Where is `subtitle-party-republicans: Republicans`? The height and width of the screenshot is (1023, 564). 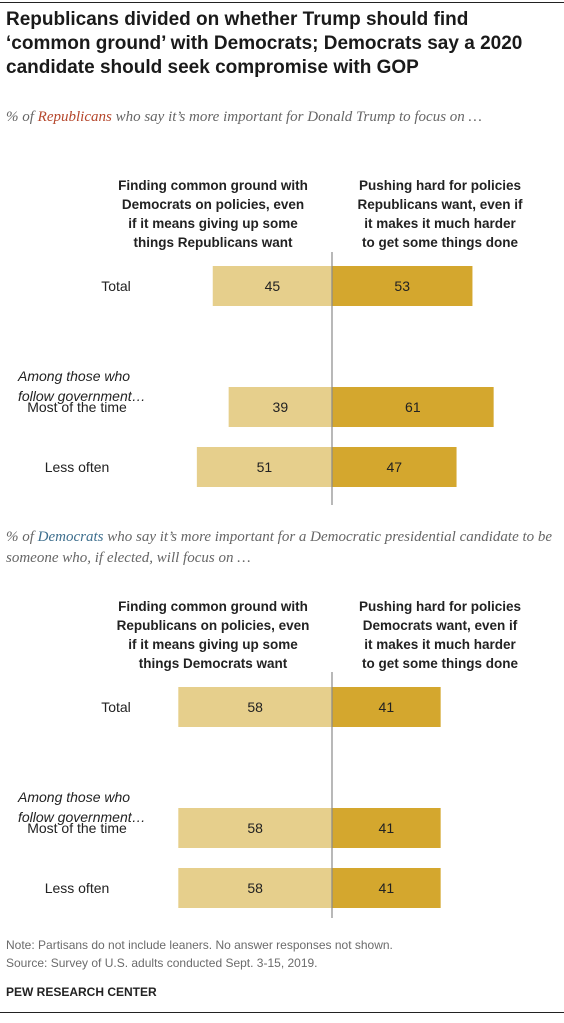
subtitle-party-republicans: Republicans is located at coordinates (74, 117).